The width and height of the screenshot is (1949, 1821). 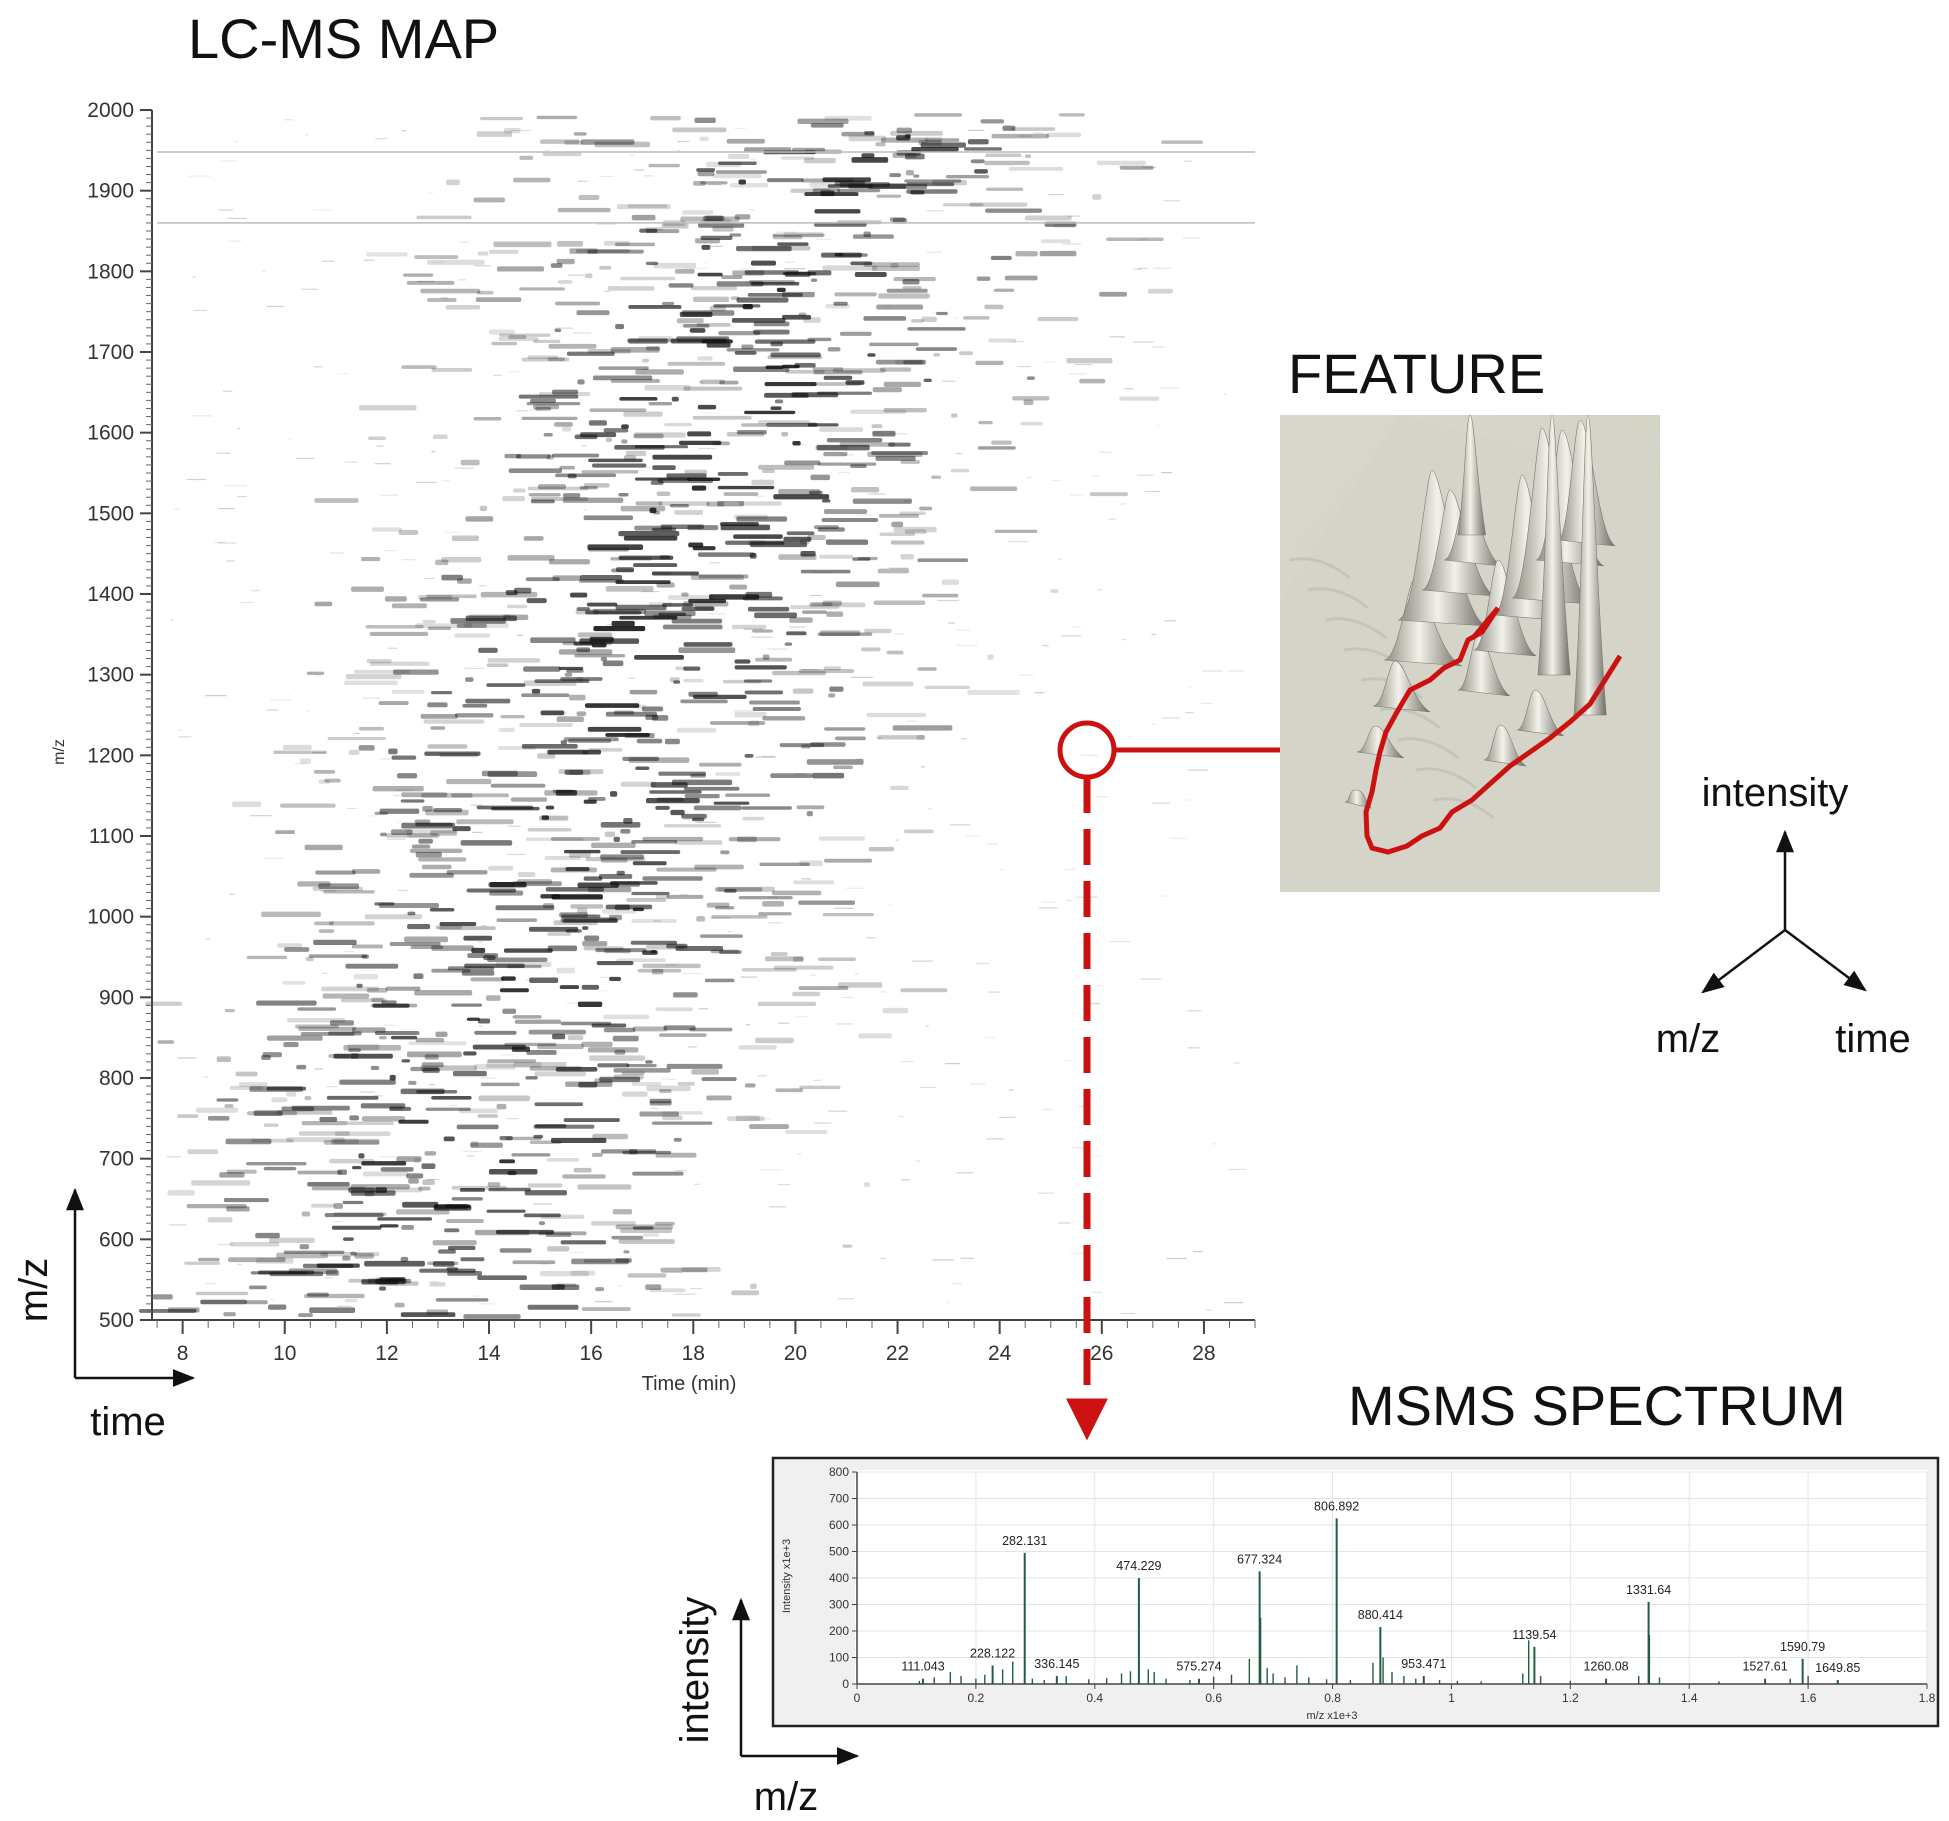 I want to click on spectrum-x-tick-label: 1.8, so click(x=1927, y=1698).